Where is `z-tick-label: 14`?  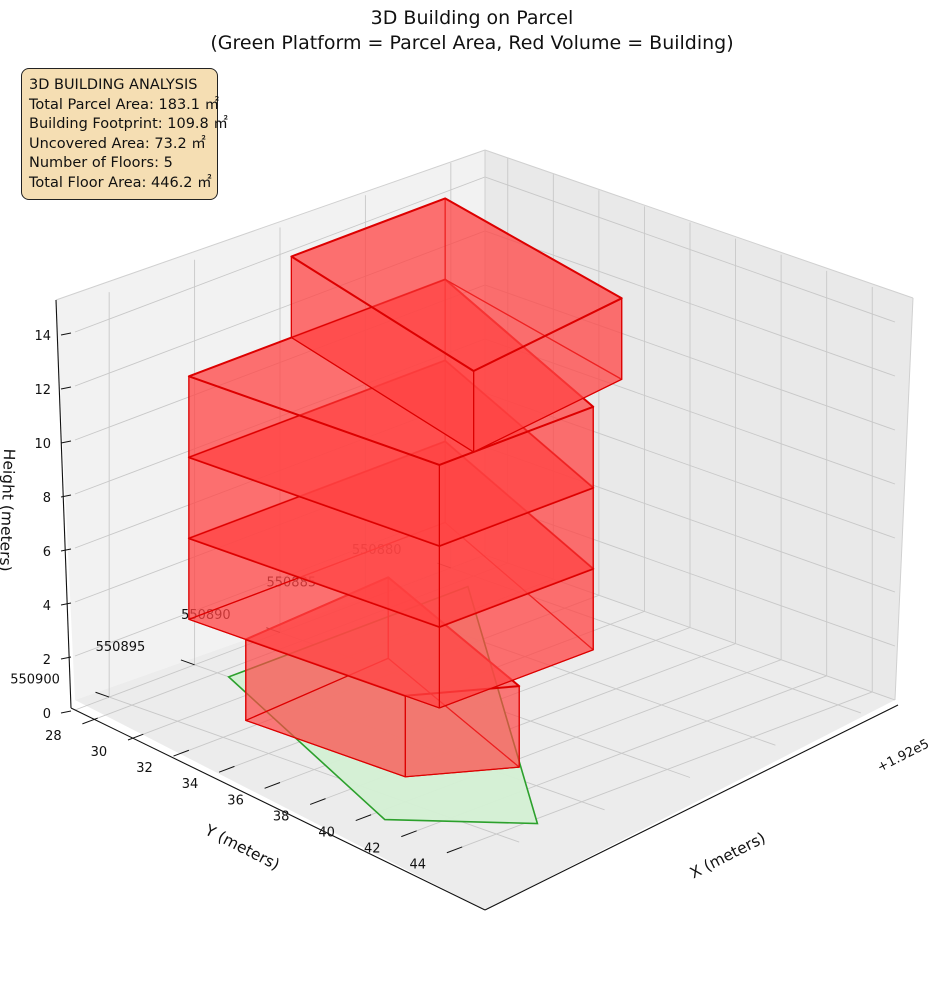
z-tick-label: 14 is located at coordinates (42, 336).